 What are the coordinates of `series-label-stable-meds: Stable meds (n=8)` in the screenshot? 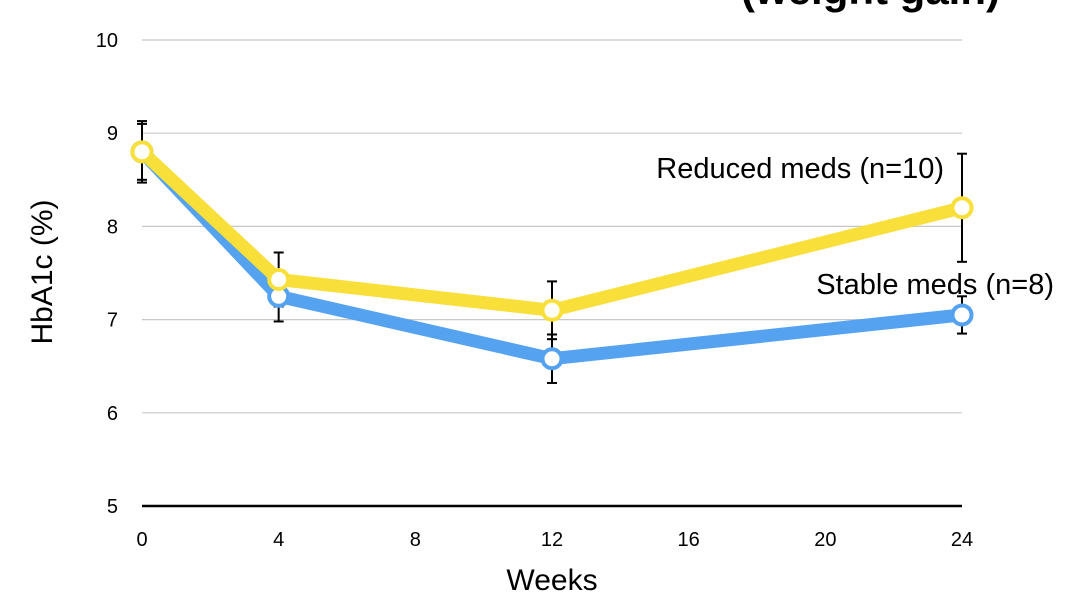 It's located at (935, 285).